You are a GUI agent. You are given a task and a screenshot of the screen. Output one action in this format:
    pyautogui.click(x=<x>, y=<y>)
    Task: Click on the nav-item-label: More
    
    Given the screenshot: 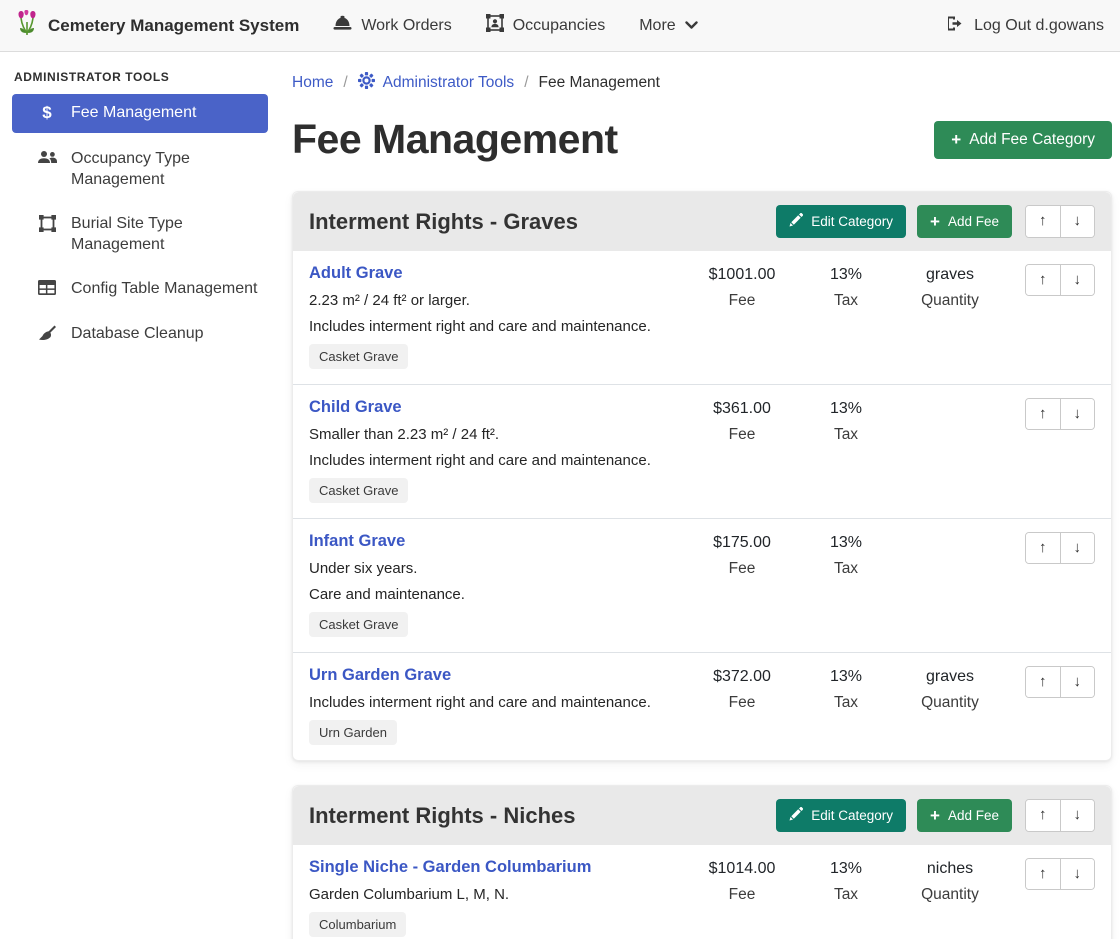 What is the action you would take?
    pyautogui.click(x=657, y=25)
    